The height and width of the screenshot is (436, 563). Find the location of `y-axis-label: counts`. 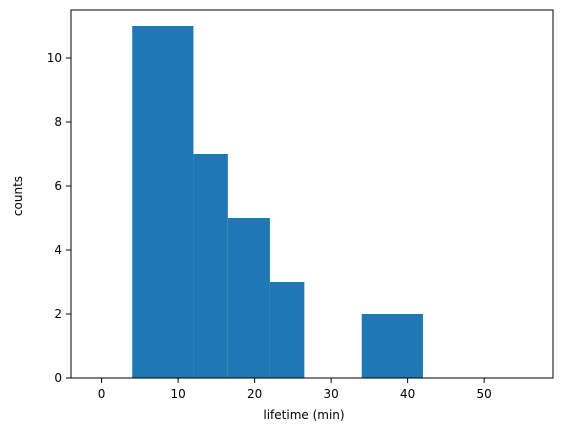

y-axis-label: counts is located at coordinates (18, 196).